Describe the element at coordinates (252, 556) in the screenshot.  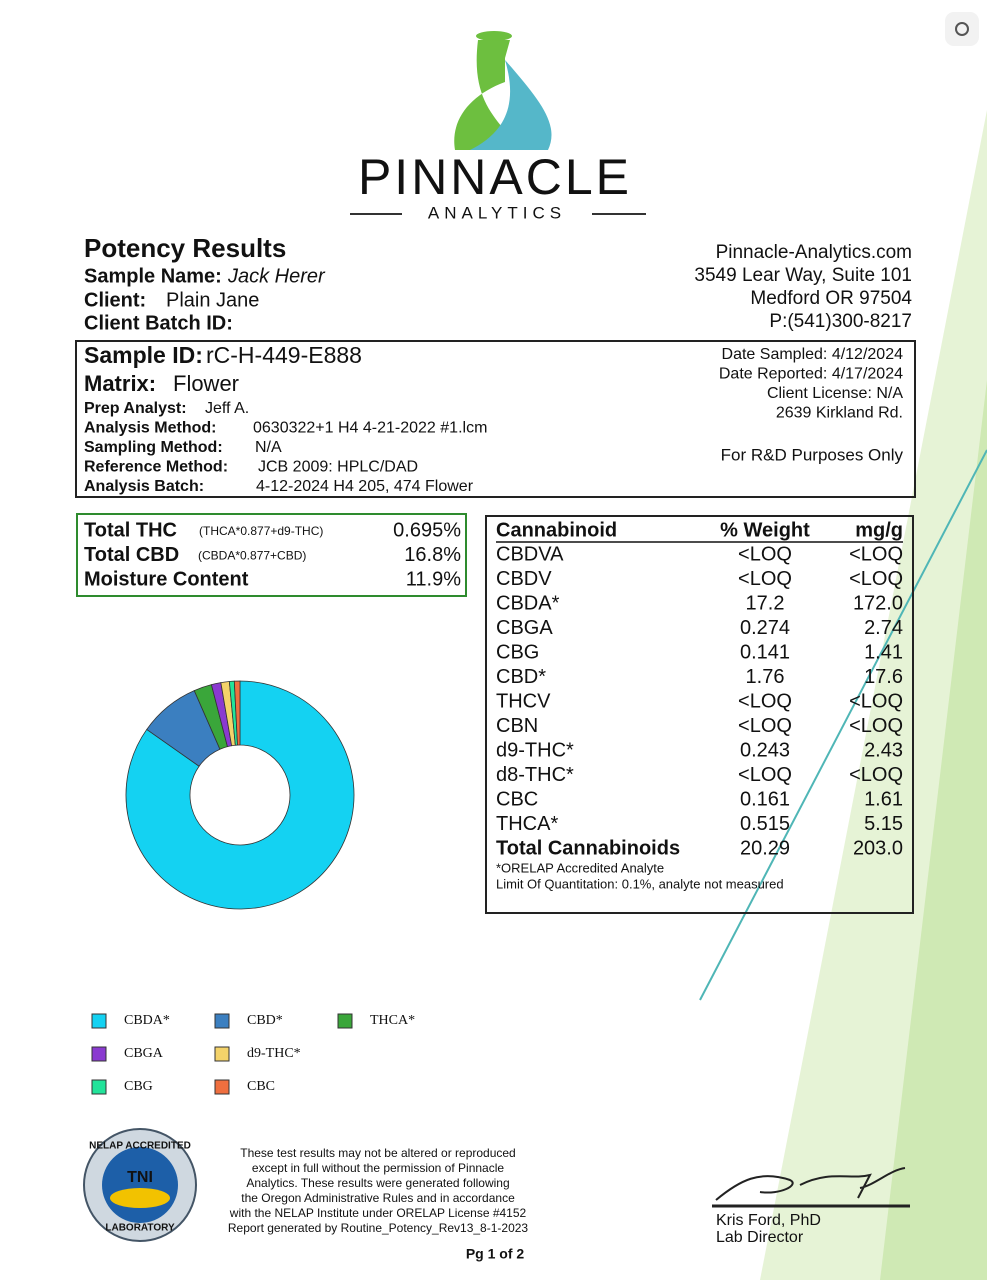
I see `summary-formula: (CBDA*0.877+CBD)` at that location.